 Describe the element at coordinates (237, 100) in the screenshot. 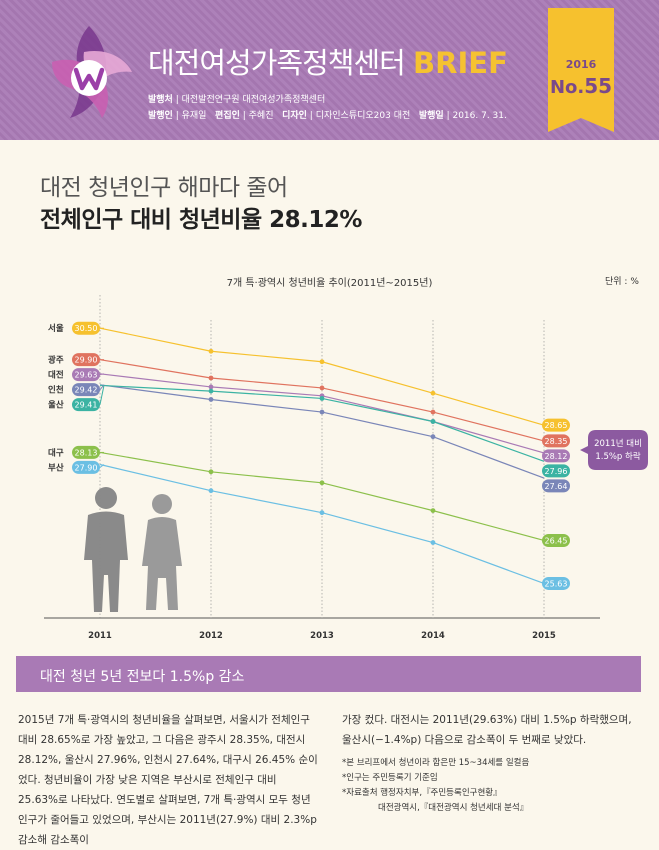

I see `publisher-line: 발행처 | 대전발전연구원 대전여성가족정책센터` at that location.